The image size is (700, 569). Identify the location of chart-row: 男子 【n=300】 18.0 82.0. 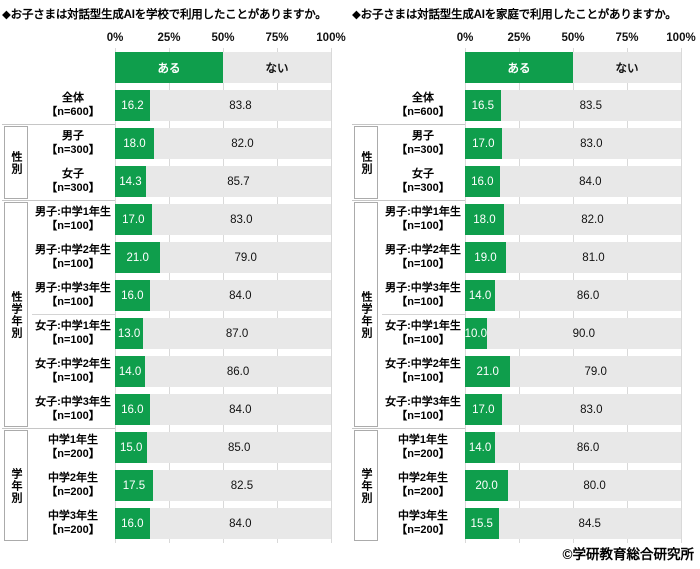
(176, 143).